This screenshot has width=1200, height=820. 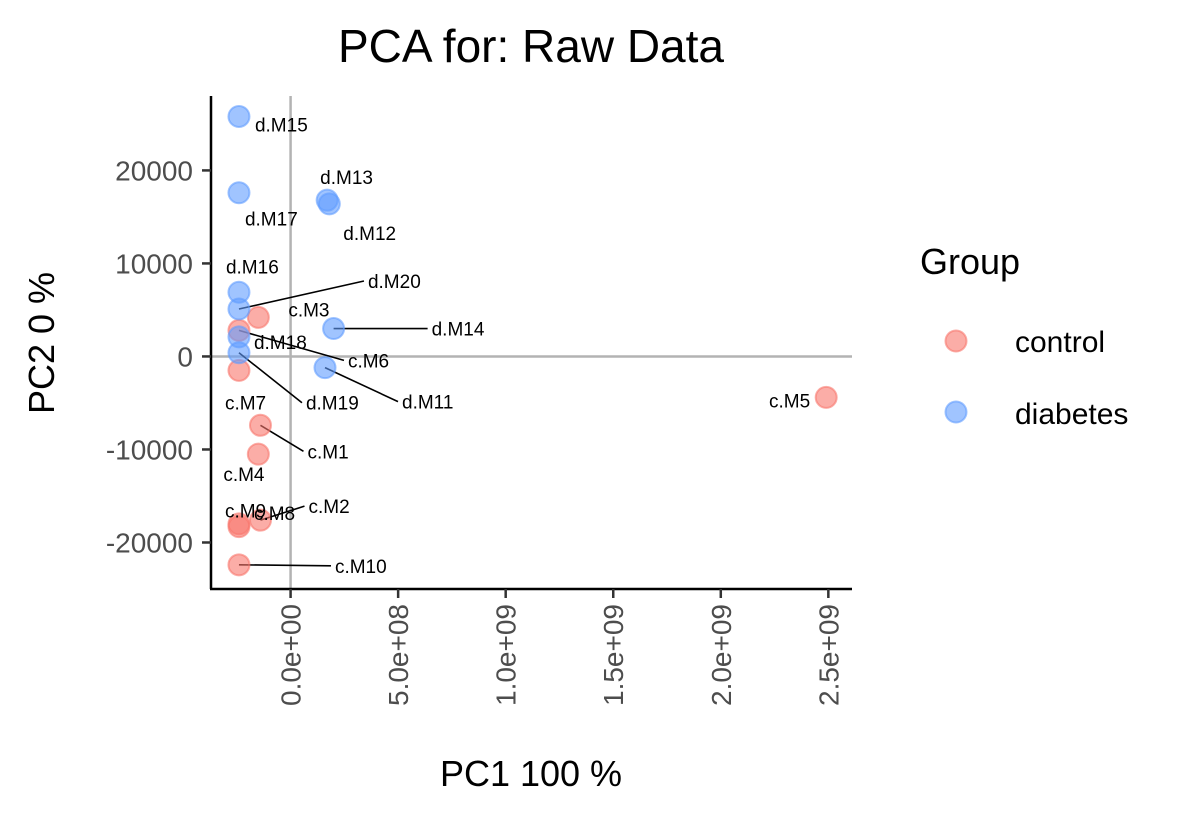 What do you see at coordinates (252, 267) in the screenshot?
I see `label-d-m16: d.M16` at bounding box center [252, 267].